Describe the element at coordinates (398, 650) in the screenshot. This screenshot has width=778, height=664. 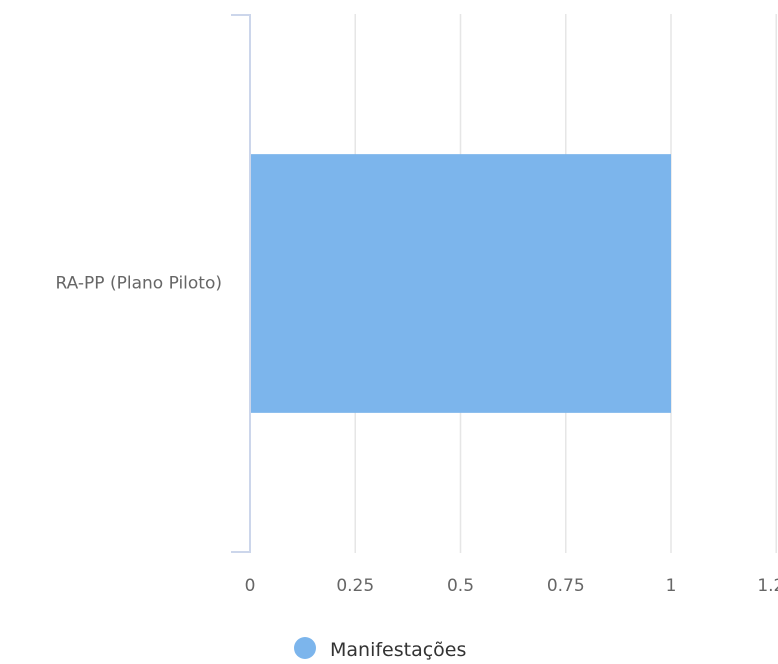
I see `legend-label: Manifestações` at that location.